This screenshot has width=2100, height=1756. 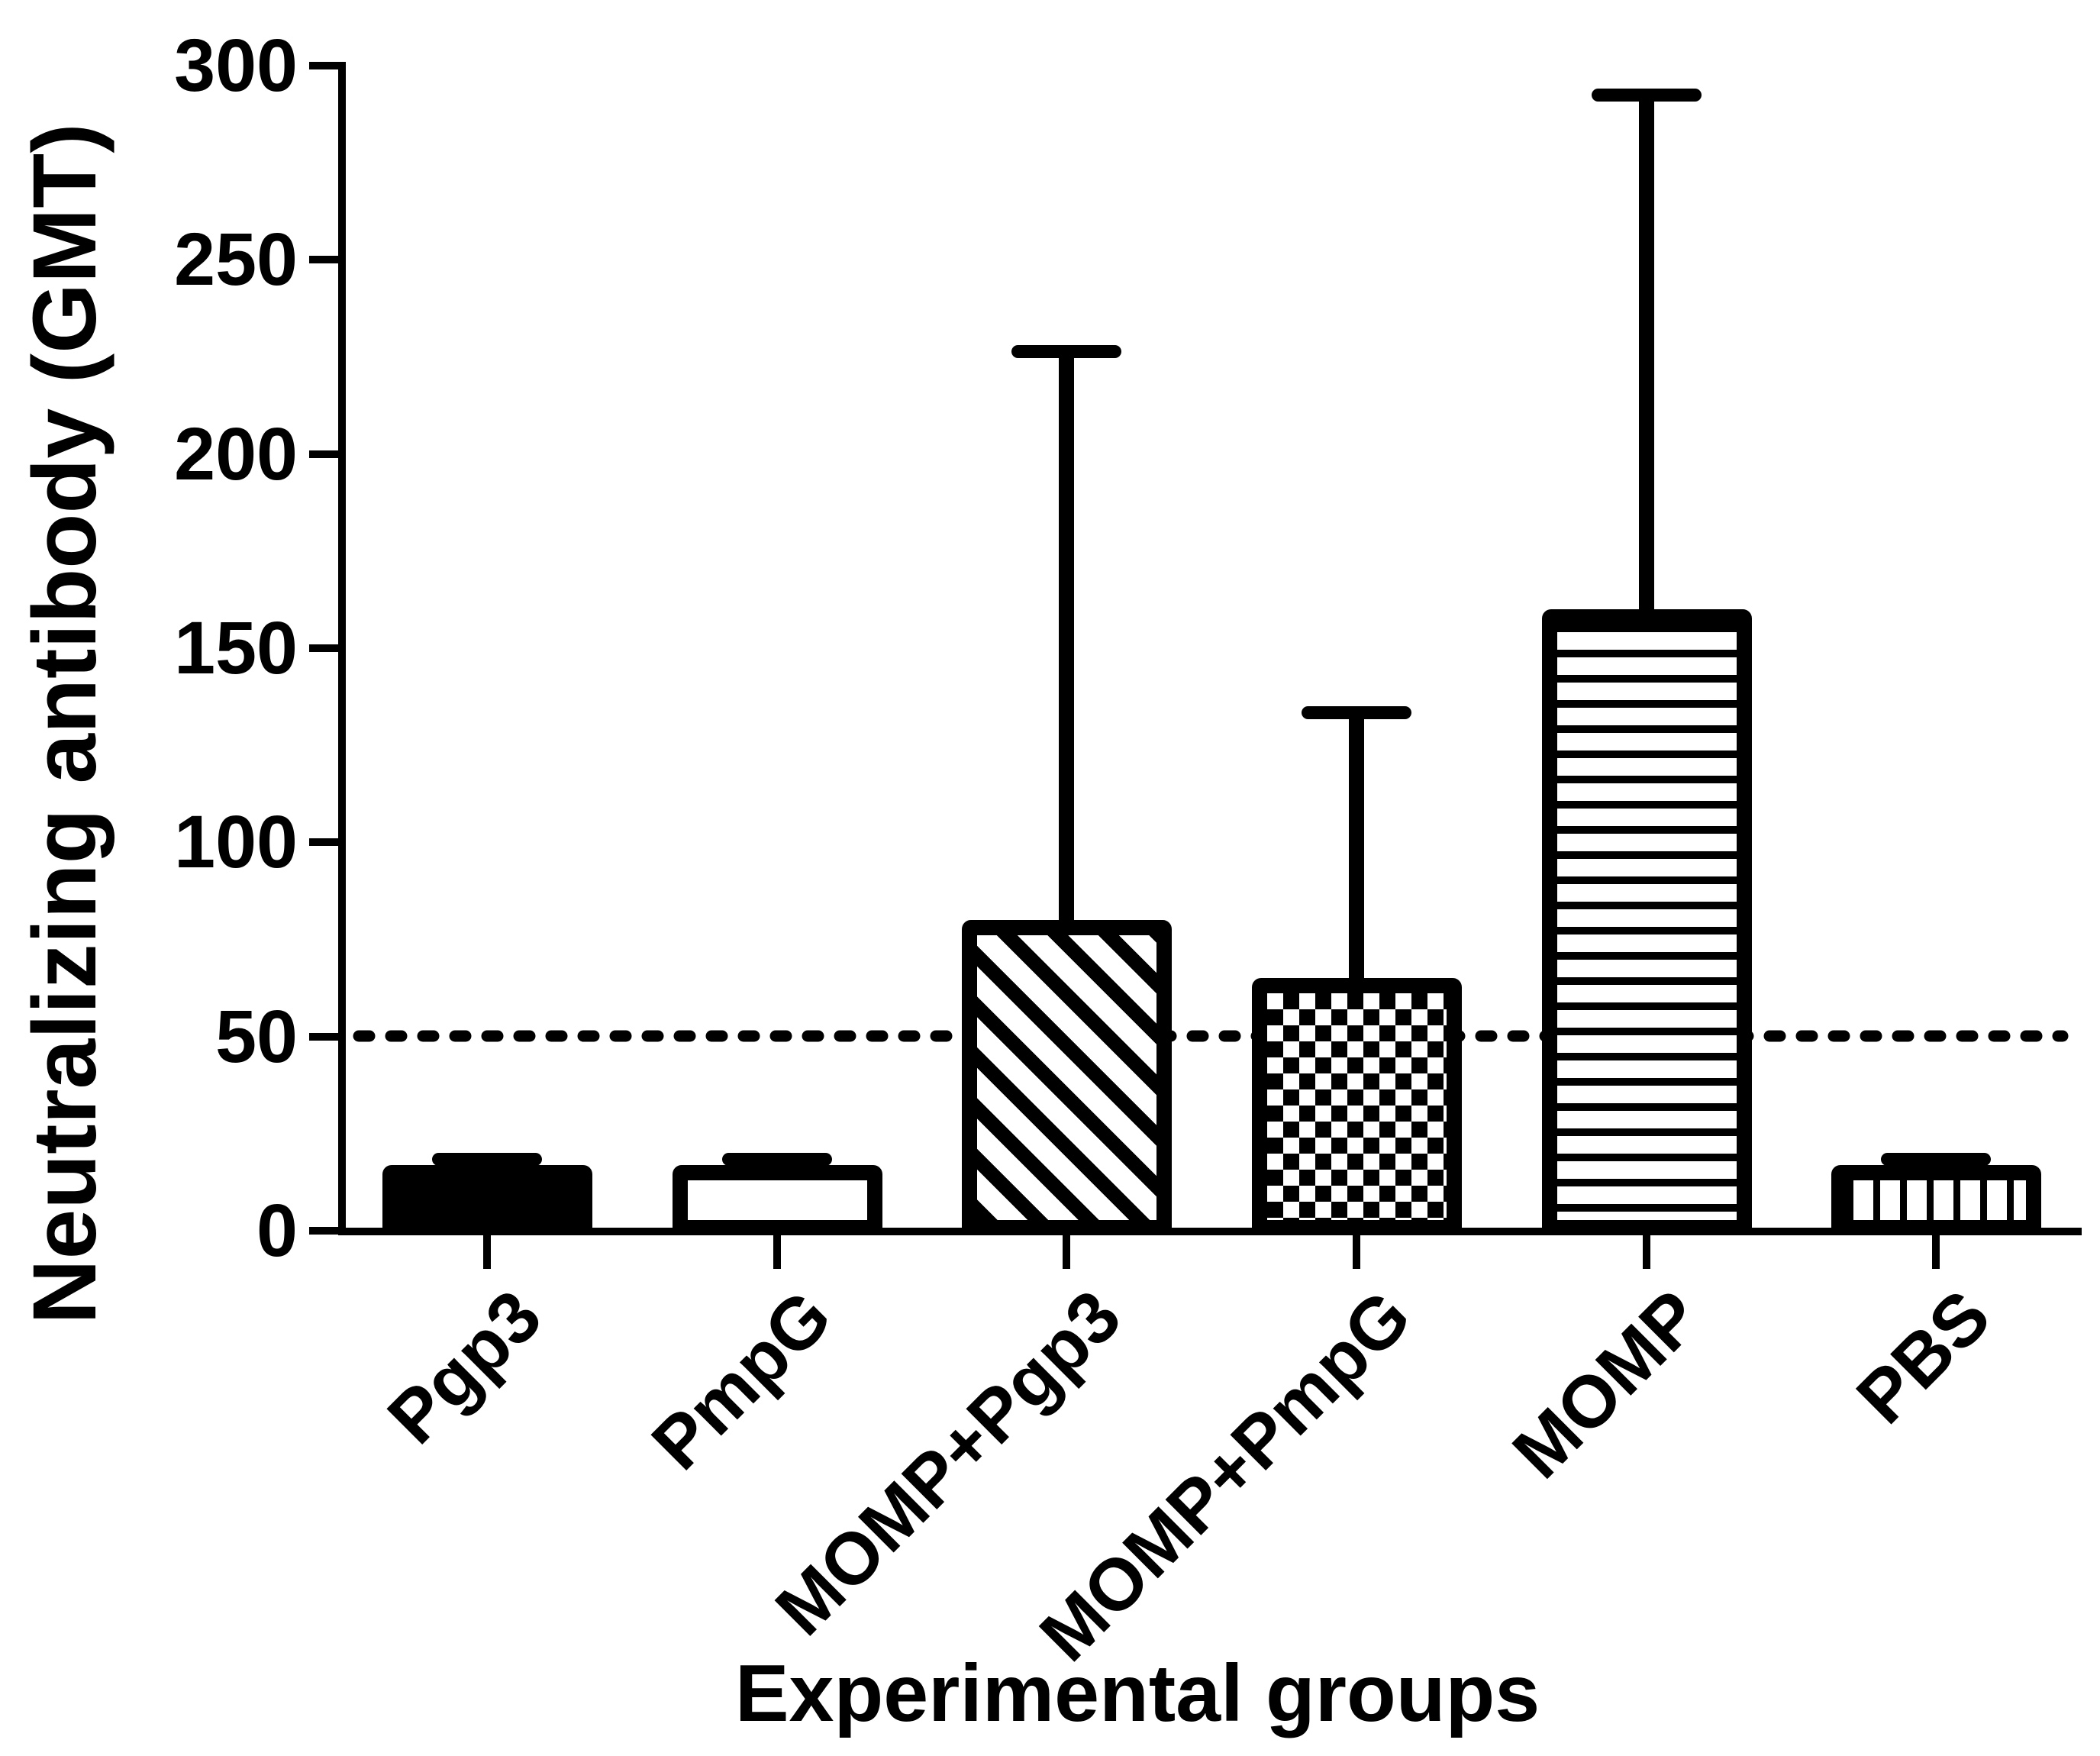 I want to click on y-tick-label: 300, so click(x=236, y=65).